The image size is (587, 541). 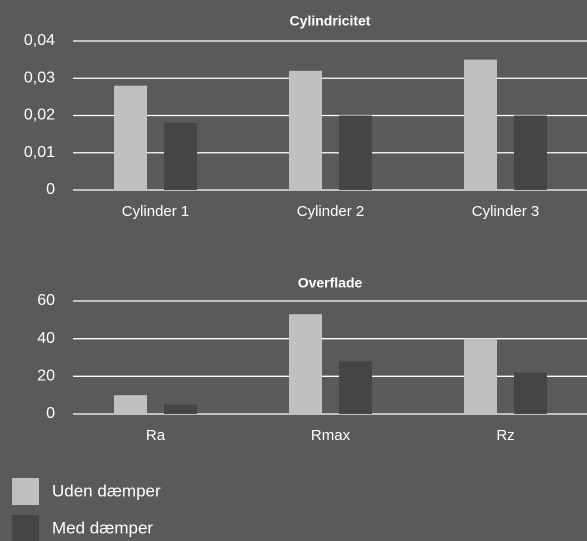 What do you see at coordinates (156, 435) in the screenshot?
I see `x-tick-label: Ra` at bounding box center [156, 435].